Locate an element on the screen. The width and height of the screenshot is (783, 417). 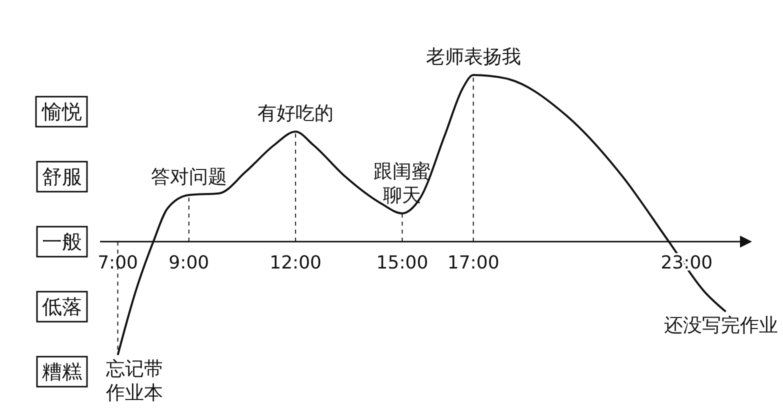
x-tick-label: 7:00 is located at coordinates (118, 263).